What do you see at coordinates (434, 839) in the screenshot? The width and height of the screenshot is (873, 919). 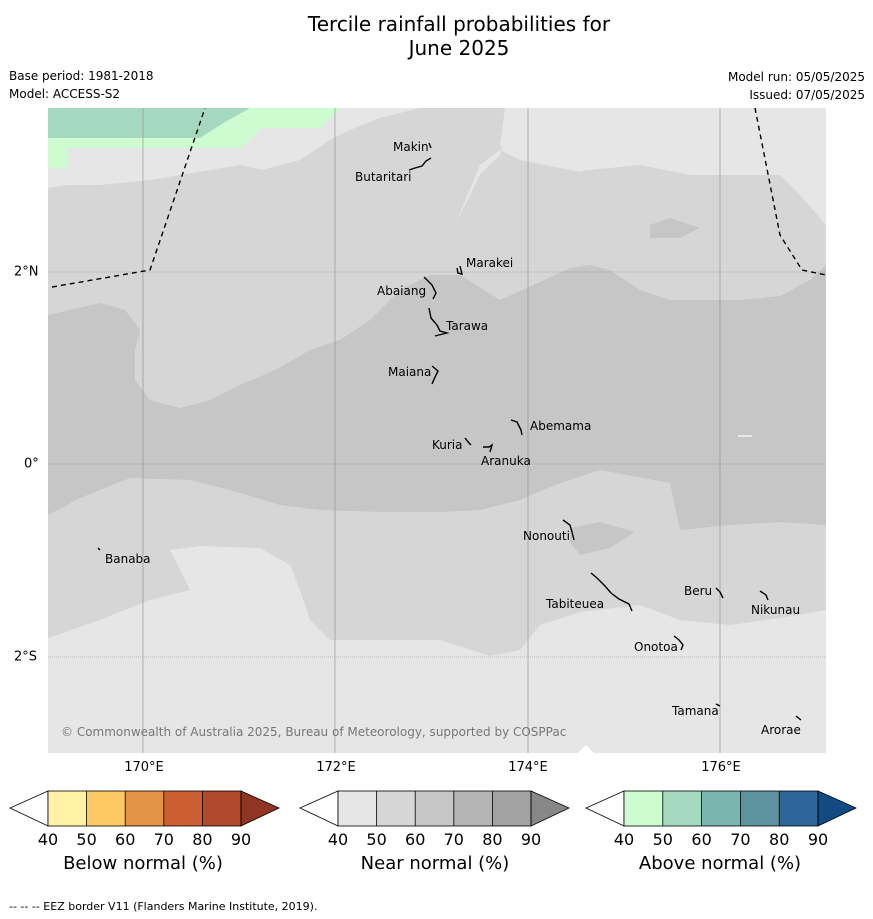 I see `colorbar-near-ticks: 40 50 60 70 80 90` at bounding box center [434, 839].